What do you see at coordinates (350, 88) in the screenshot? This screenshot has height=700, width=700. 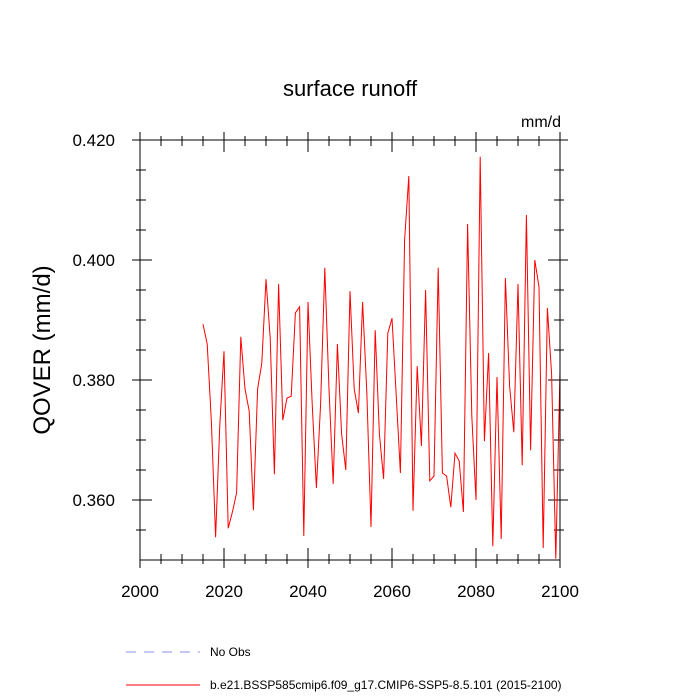 I see `chart-title: surface runoff` at bounding box center [350, 88].